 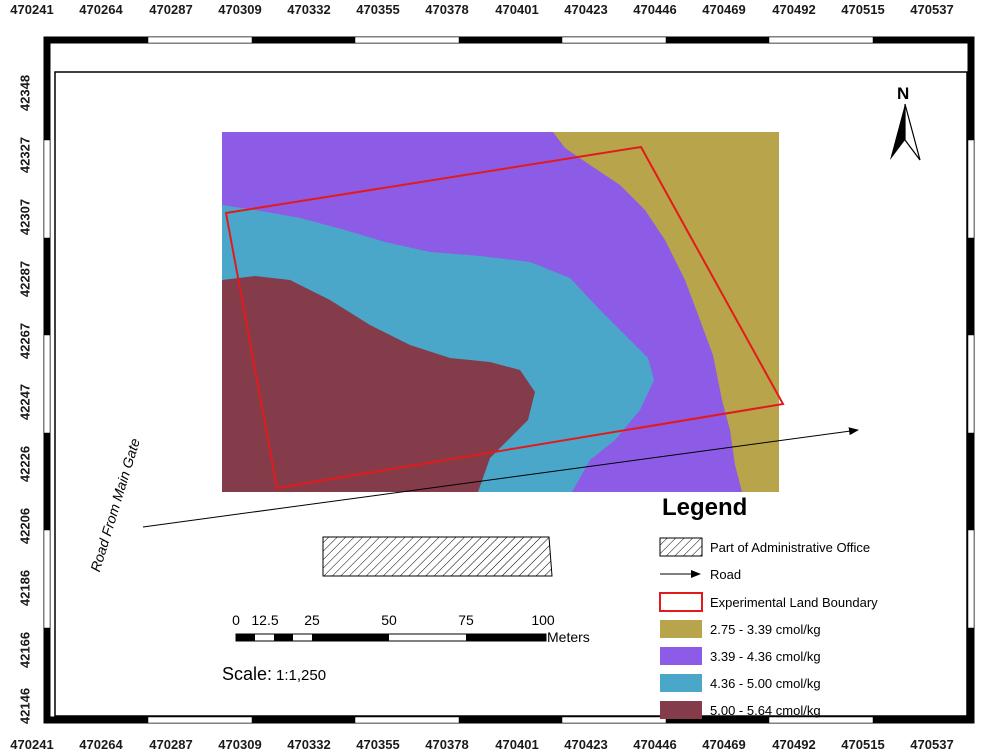 What do you see at coordinates (509, 720) in the screenshot?
I see `graticule-bar-bottom` at bounding box center [509, 720].